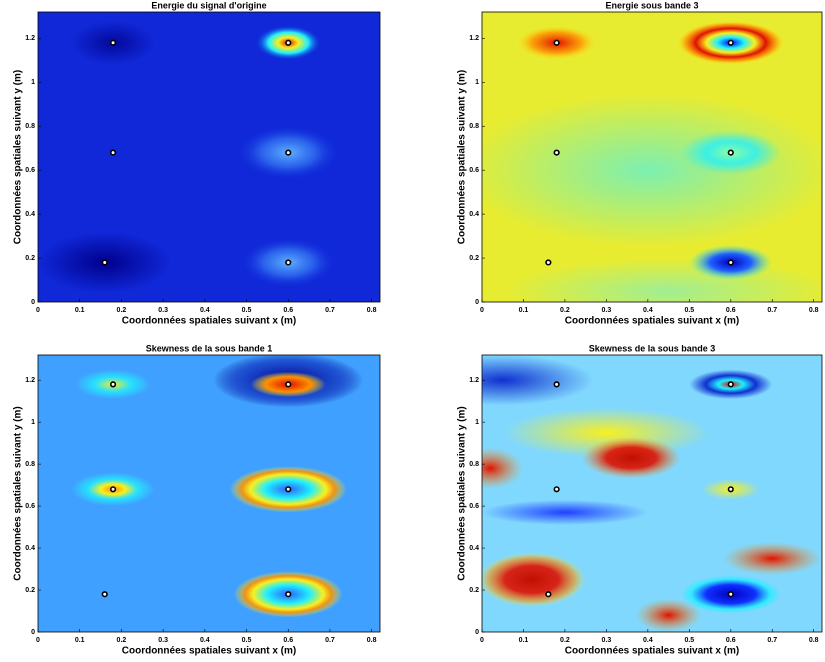 The height and width of the screenshot is (662, 825). Describe the element at coordinates (208, 5) in the screenshot. I see `chart-title: Energie du signal d'origine` at that location.